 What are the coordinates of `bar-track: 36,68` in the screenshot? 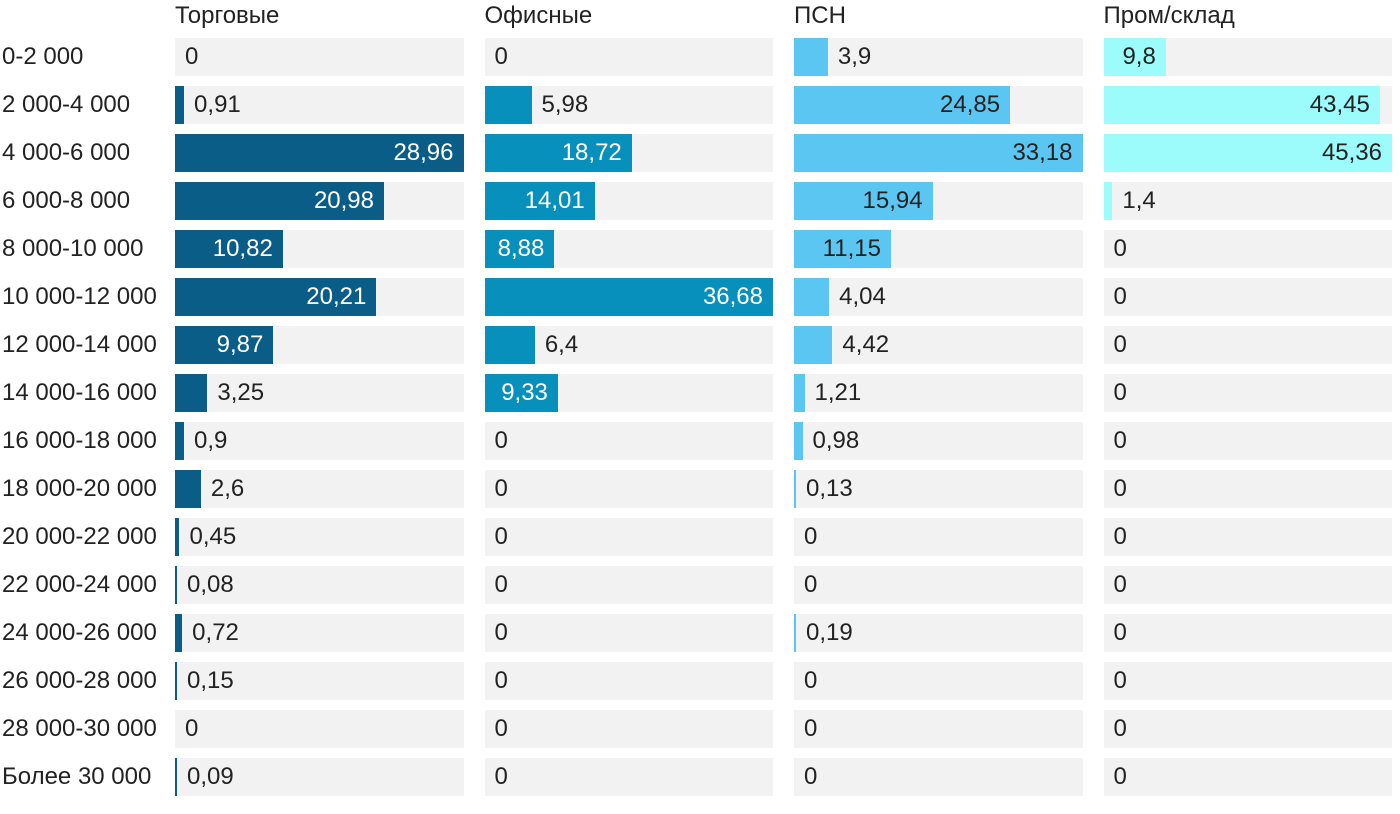 It's located at (628, 297).